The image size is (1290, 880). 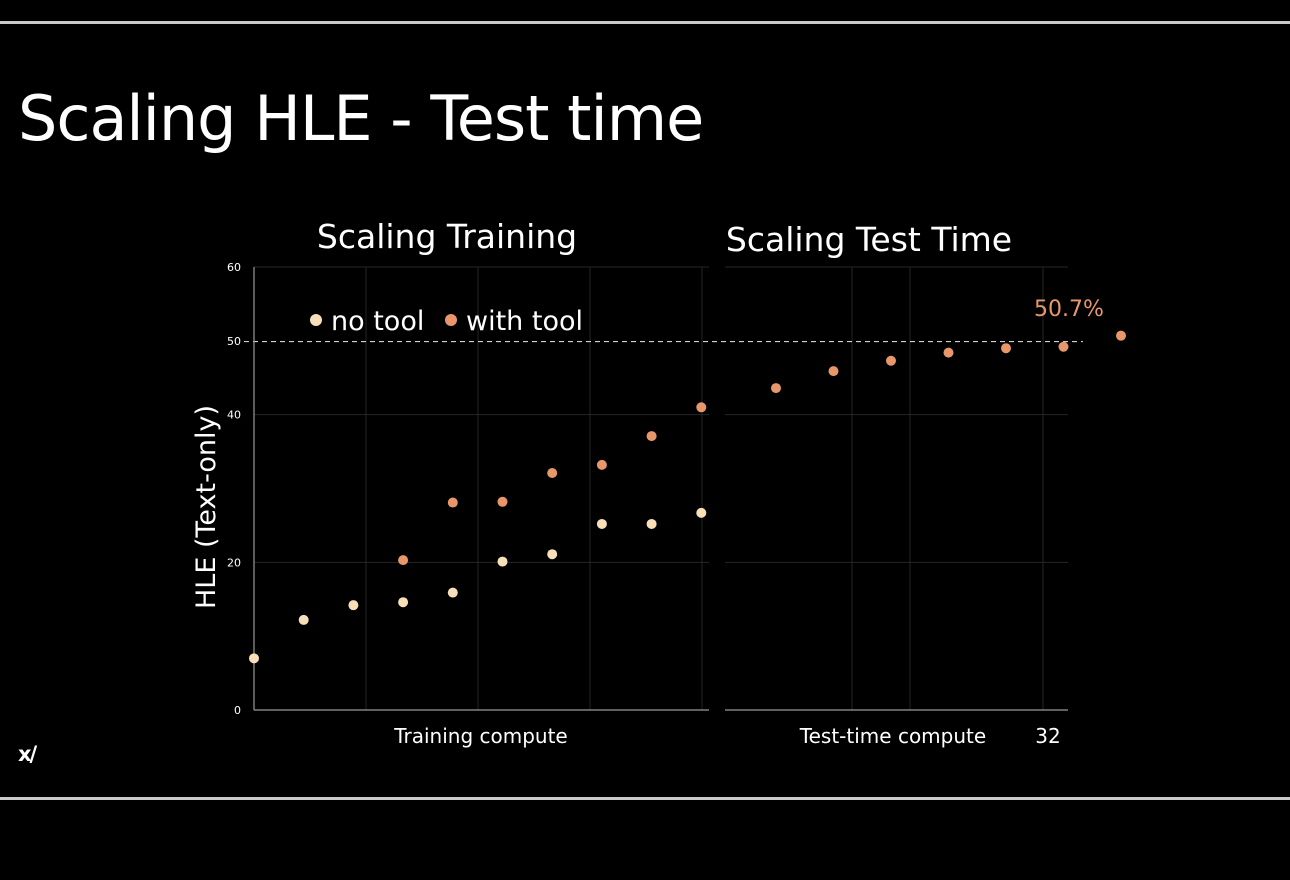 What do you see at coordinates (206, 507) in the screenshot?
I see `y-axis-label: HLE (Text-only)` at bounding box center [206, 507].